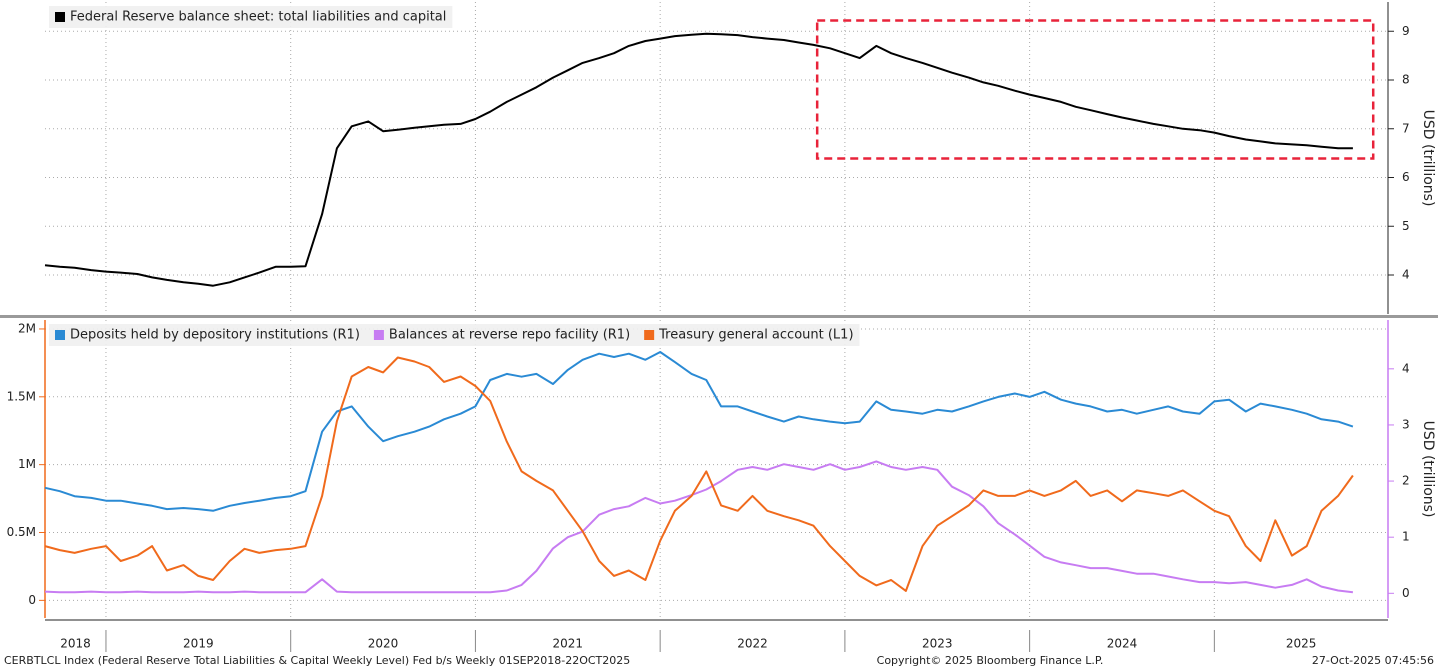 The image size is (1438, 670). What do you see at coordinates (719, 316) in the screenshot?
I see `panel-separator` at bounding box center [719, 316].